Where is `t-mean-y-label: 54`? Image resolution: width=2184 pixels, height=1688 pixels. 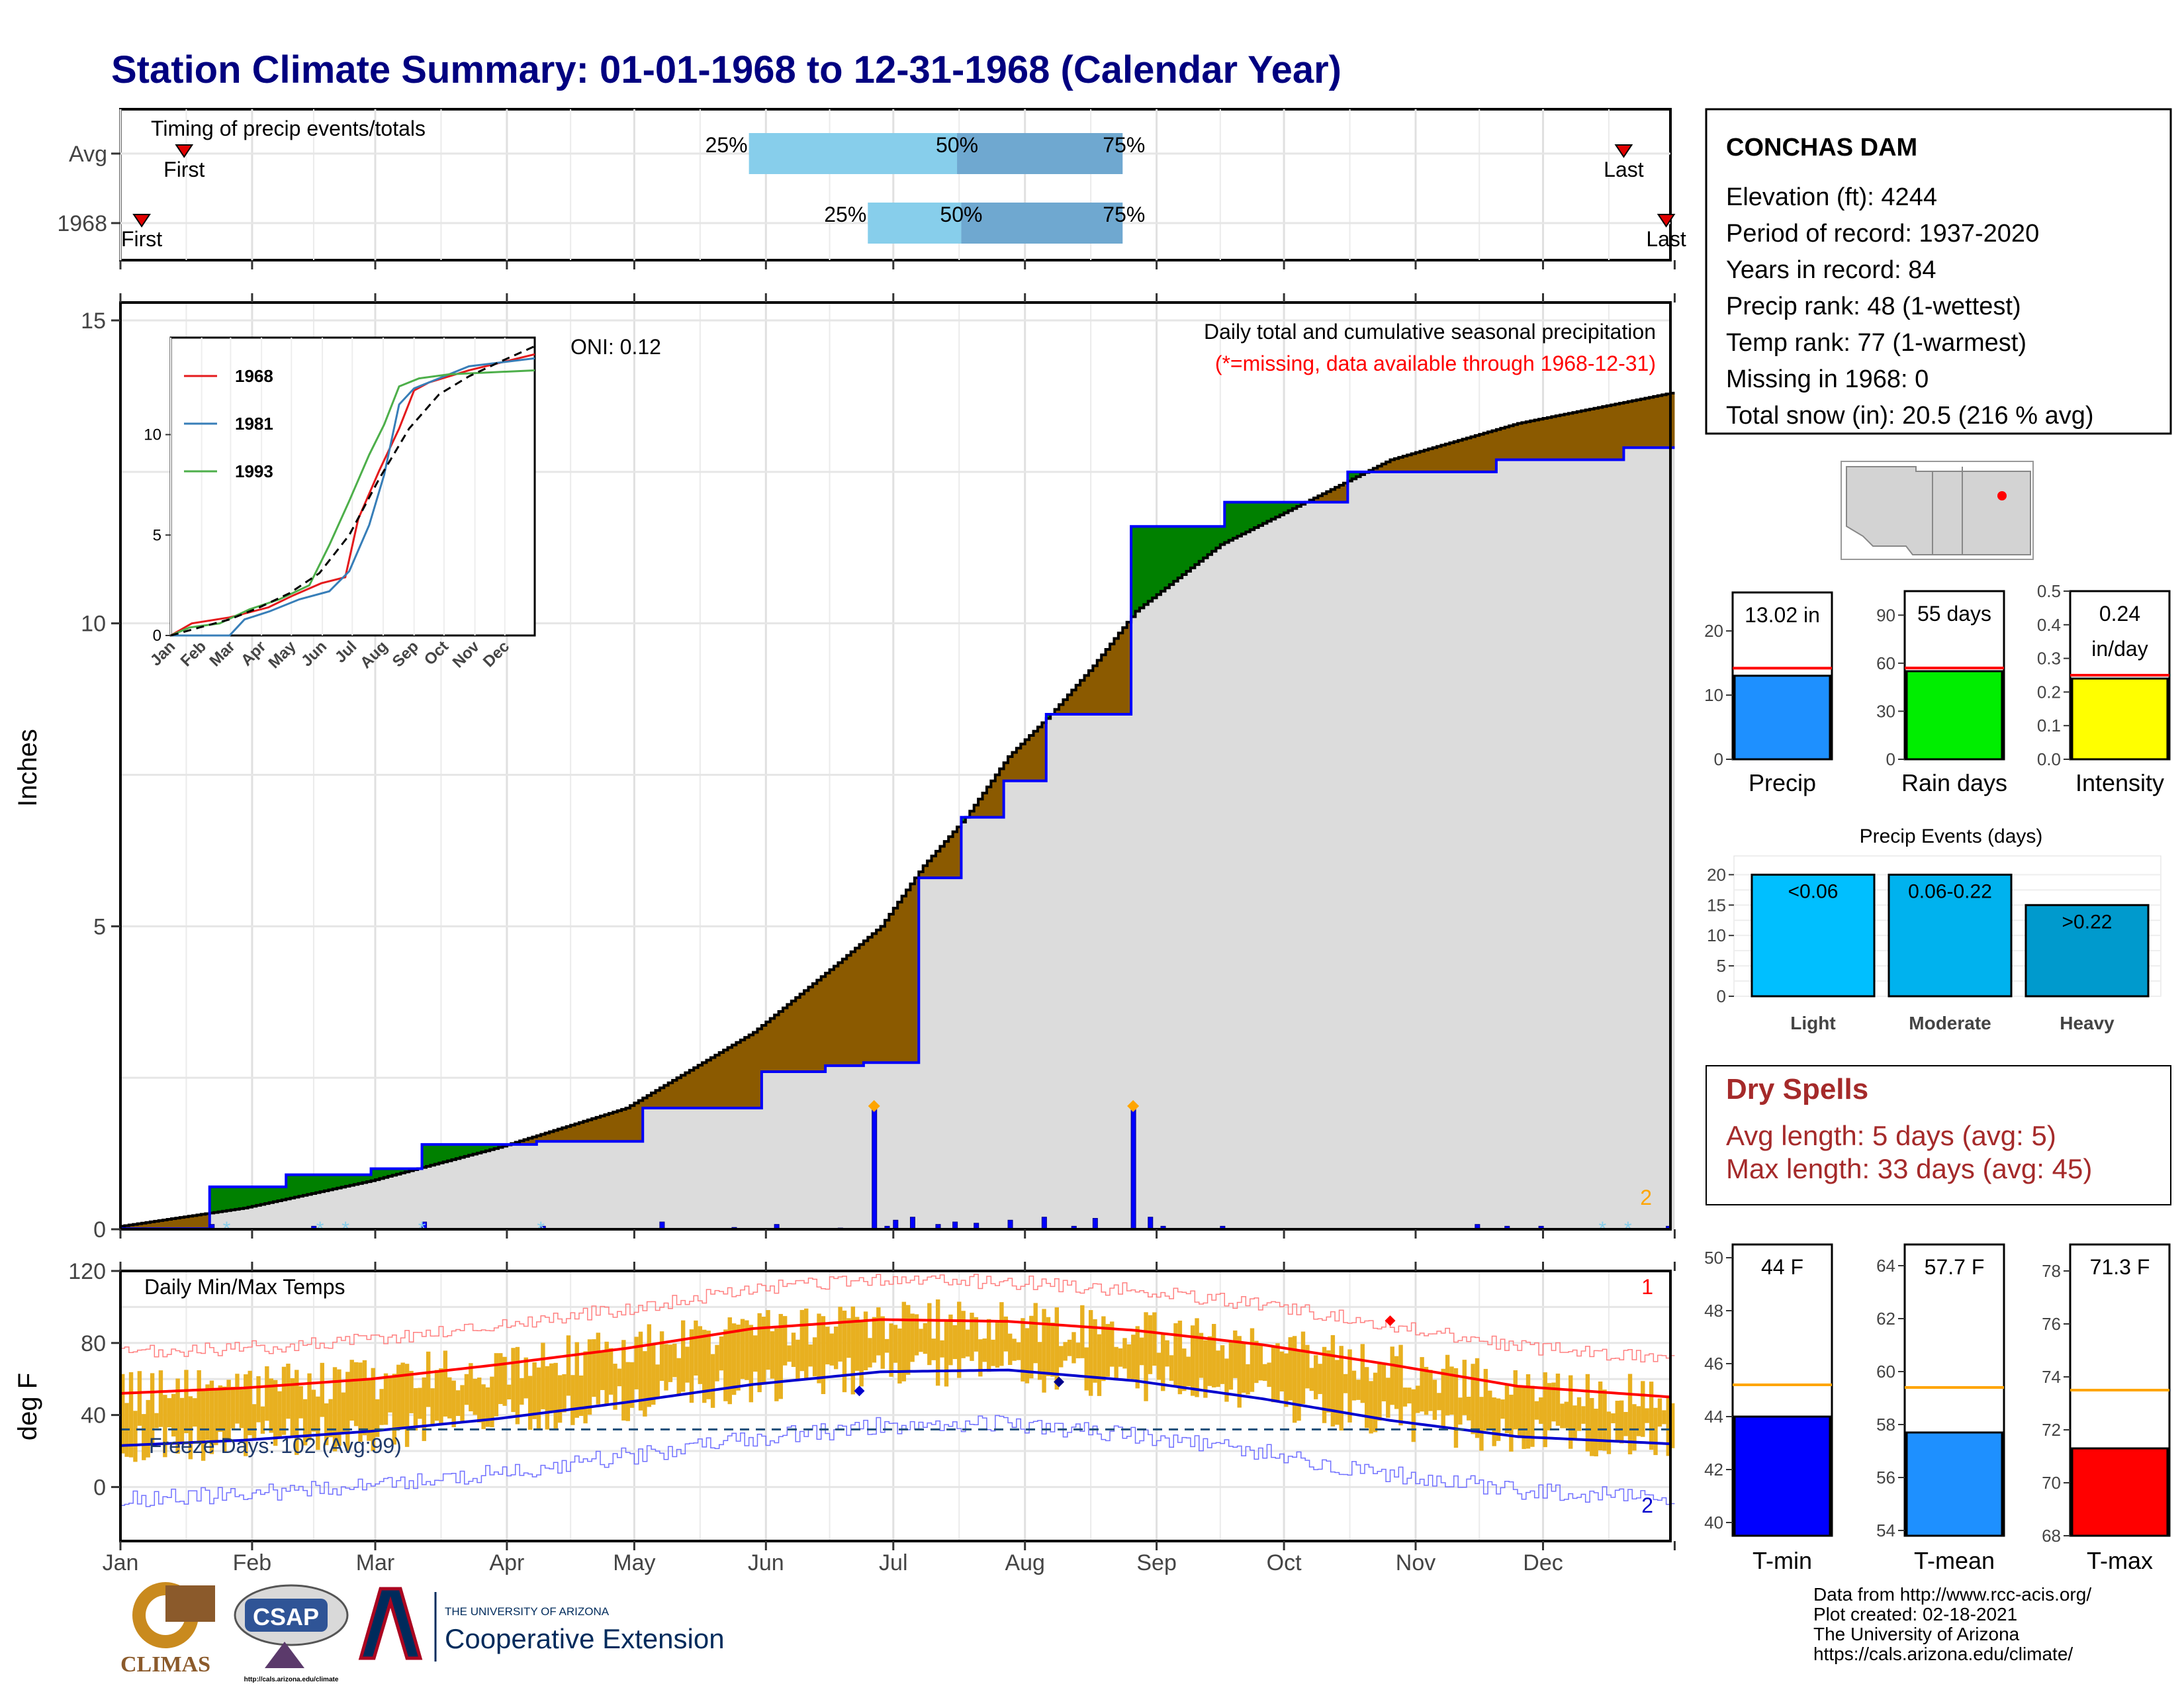
t-mean-y-label: 54 is located at coordinates (1885, 1530).